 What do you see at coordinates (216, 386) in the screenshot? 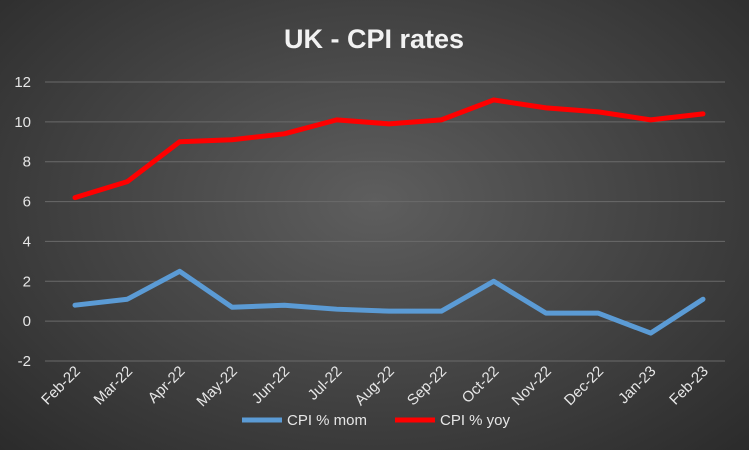
I see `x-tick-label: May-22` at bounding box center [216, 386].